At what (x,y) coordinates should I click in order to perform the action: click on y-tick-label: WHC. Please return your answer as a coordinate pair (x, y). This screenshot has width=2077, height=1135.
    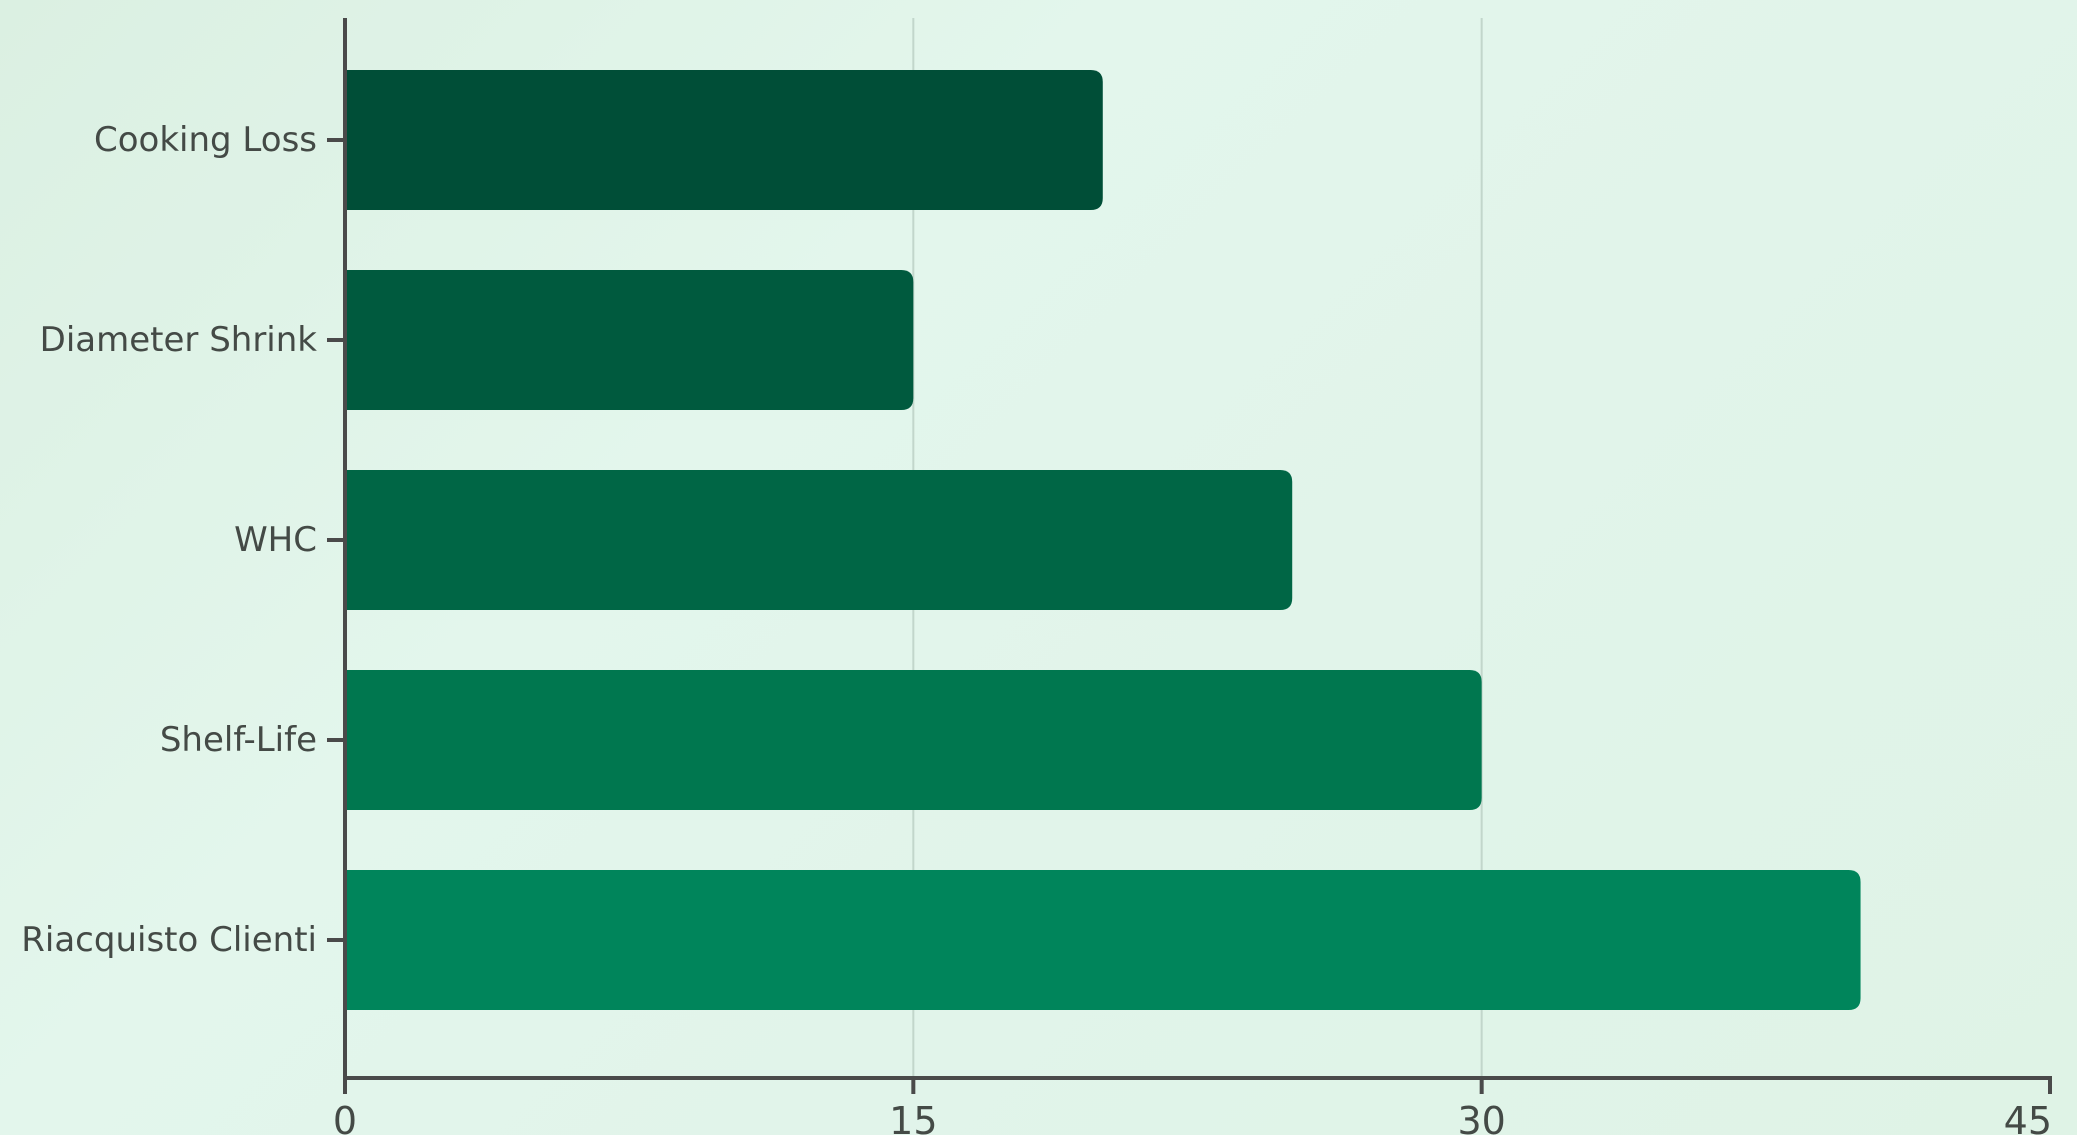
    Looking at the image, I should click on (275, 540).